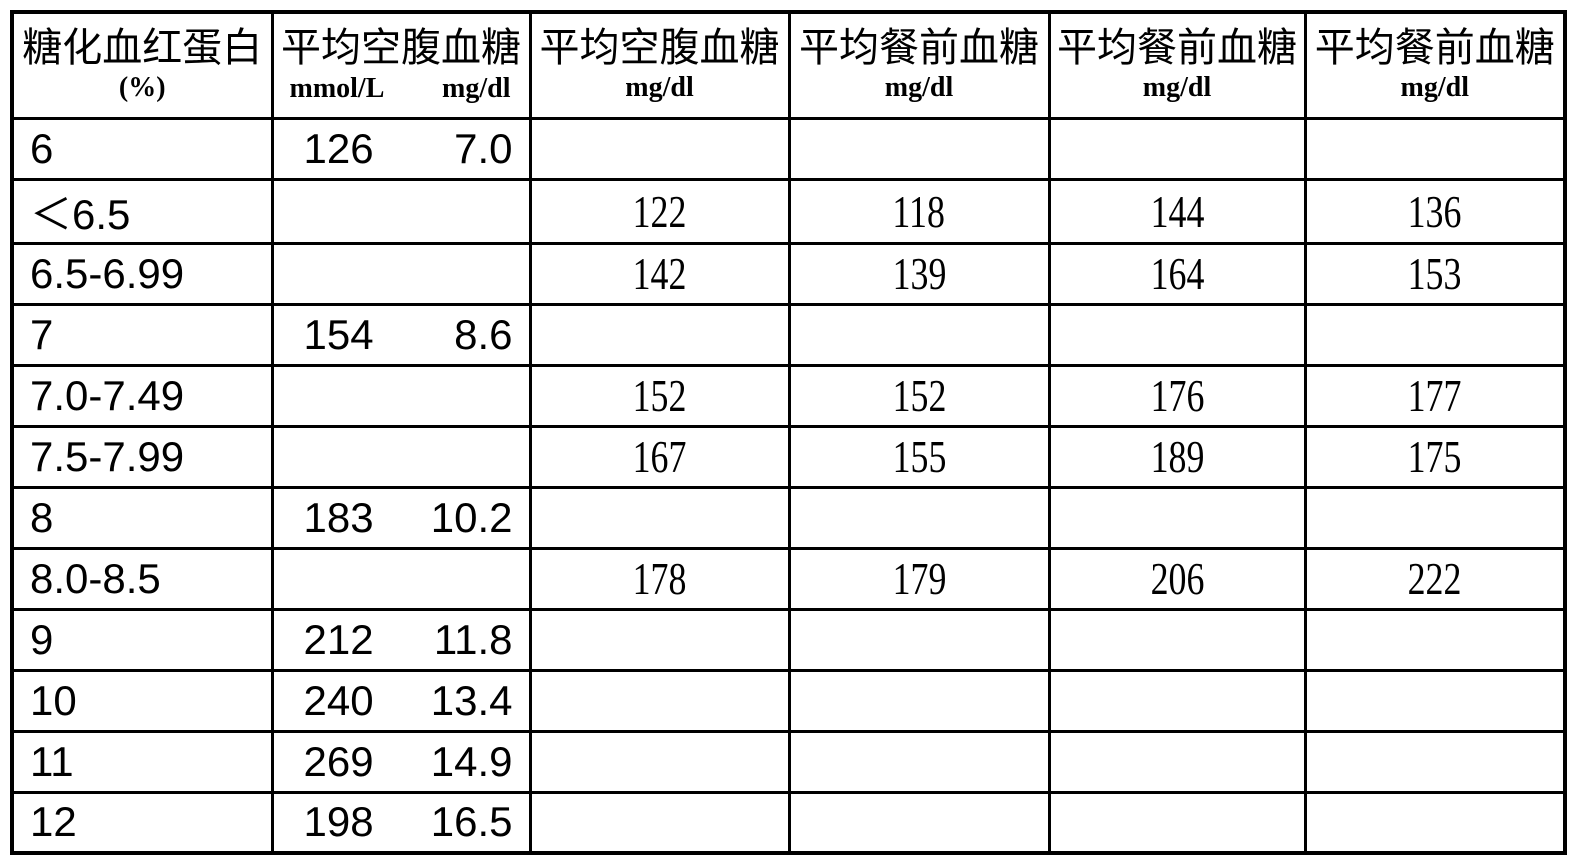 The width and height of the screenshot is (1573, 860). Describe the element at coordinates (142, 211) in the screenshot. I see `hba1c-range-cell: ＜6.5` at that location.